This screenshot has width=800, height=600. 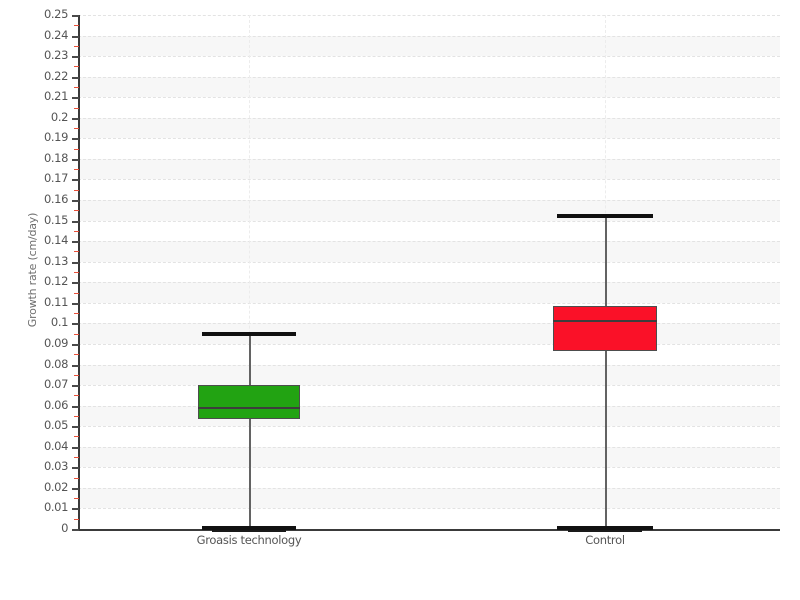 What do you see at coordinates (55, 240) in the screenshot?
I see `y-tick-label: 0.14` at bounding box center [55, 240].